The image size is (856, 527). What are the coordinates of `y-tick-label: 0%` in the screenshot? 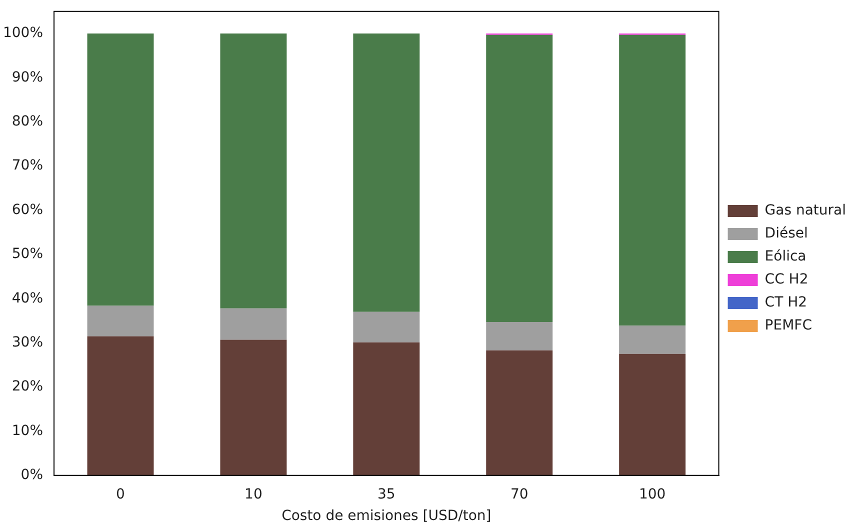 It's located at (32, 475).